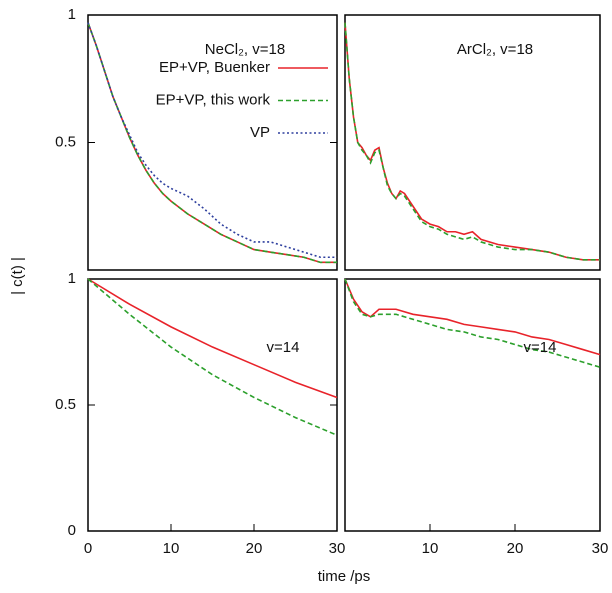 This screenshot has height=593, width=612. Describe the element at coordinates (17, 276) in the screenshot. I see `y-axis-label: | c(t) |` at that location.